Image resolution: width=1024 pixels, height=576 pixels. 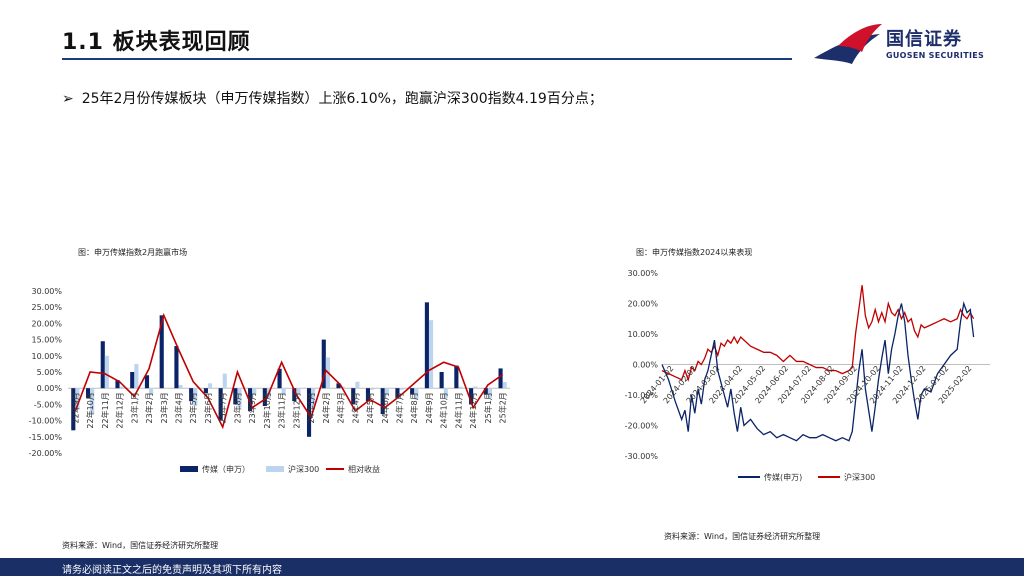 What do you see at coordinates (860, 38) in the screenshot?
I see `logo-mark-red` at bounding box center [860, 38].